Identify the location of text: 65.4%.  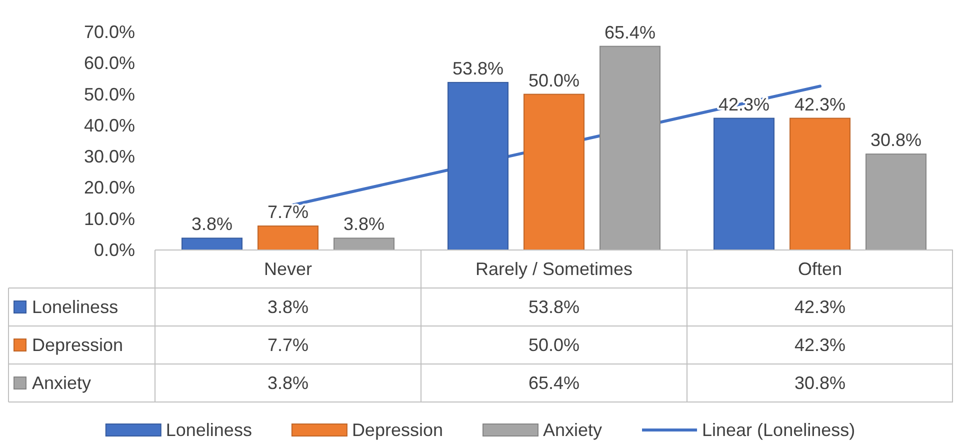
(630, 32).